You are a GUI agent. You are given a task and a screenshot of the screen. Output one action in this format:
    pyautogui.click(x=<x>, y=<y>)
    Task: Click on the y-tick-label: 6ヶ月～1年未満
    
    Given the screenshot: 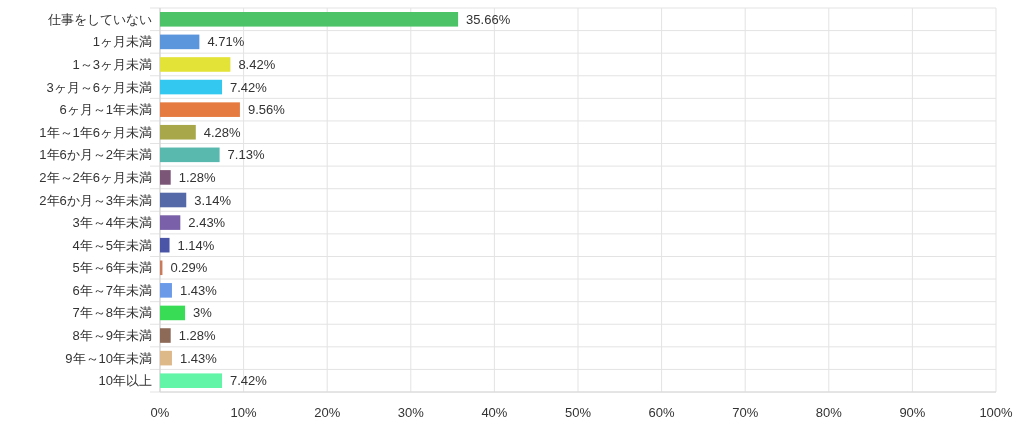 What is the action you would take?
    pyautogui.click(x=105, y=110)
    